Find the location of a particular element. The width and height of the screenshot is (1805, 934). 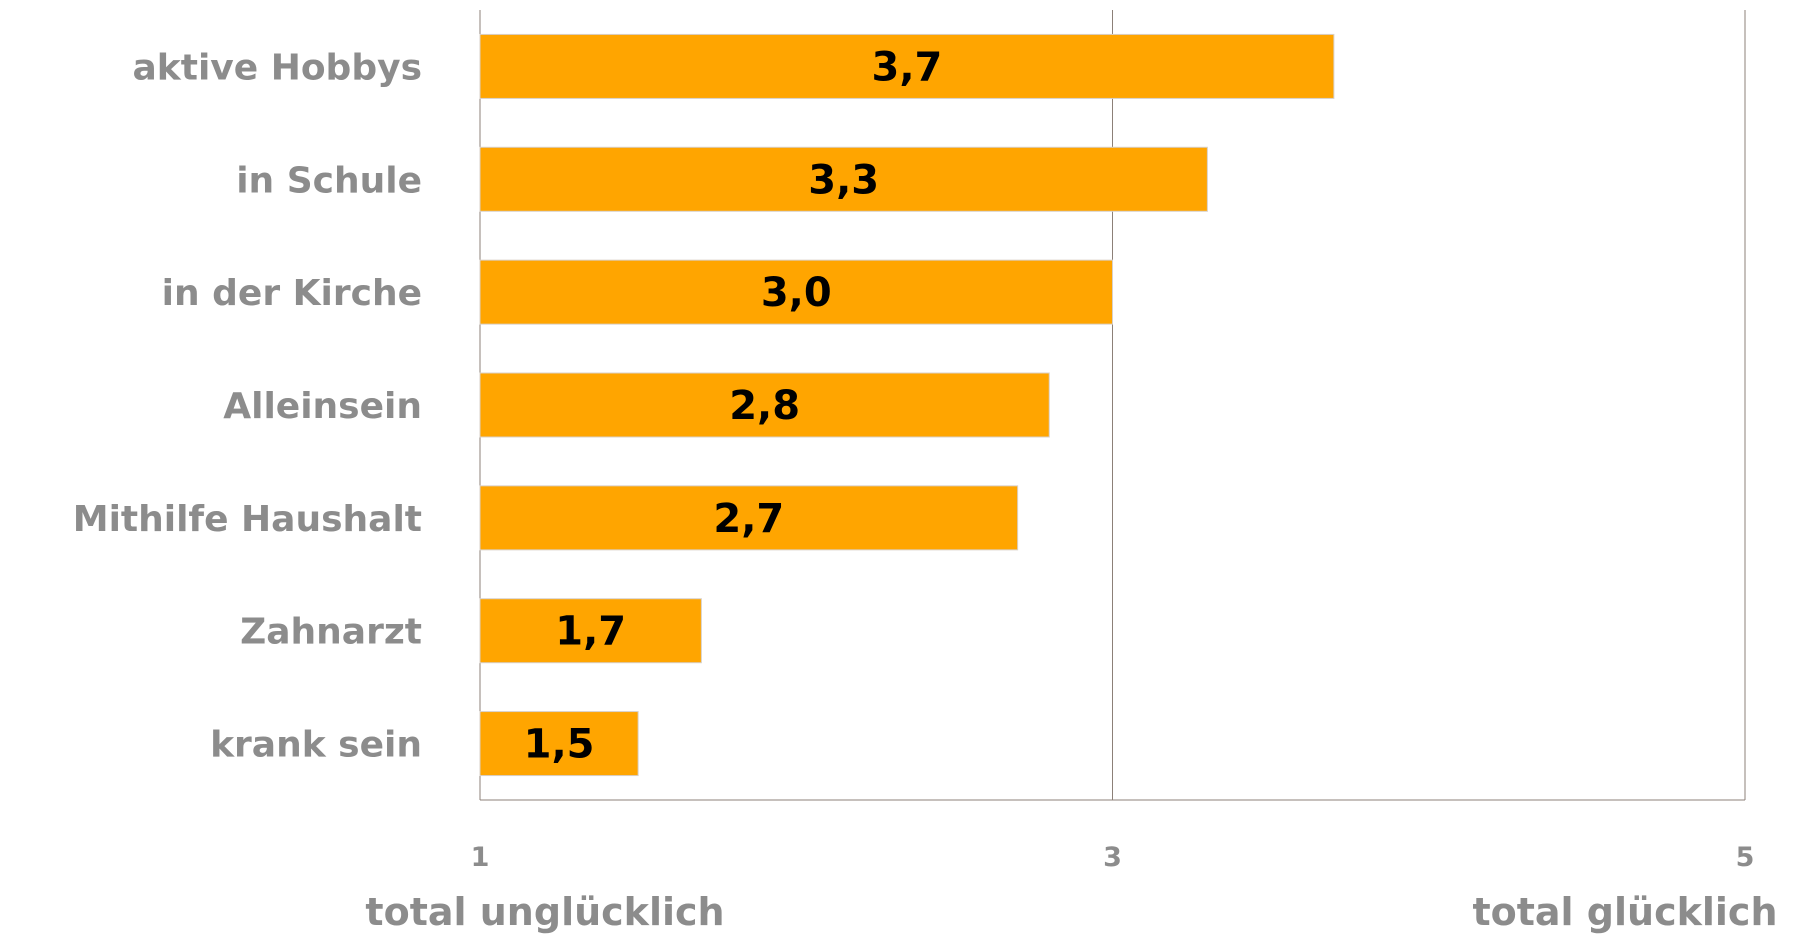

x-tick-label: 3 is located at coordinates (1112, 857).